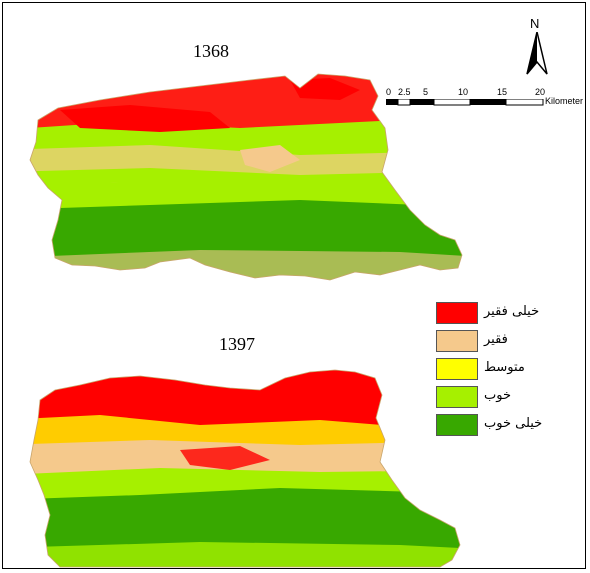 Image resolution: width=590 pixels, height=573 pixels. I want to click on scale-unit-label: Kilometer, so click(564, 101).